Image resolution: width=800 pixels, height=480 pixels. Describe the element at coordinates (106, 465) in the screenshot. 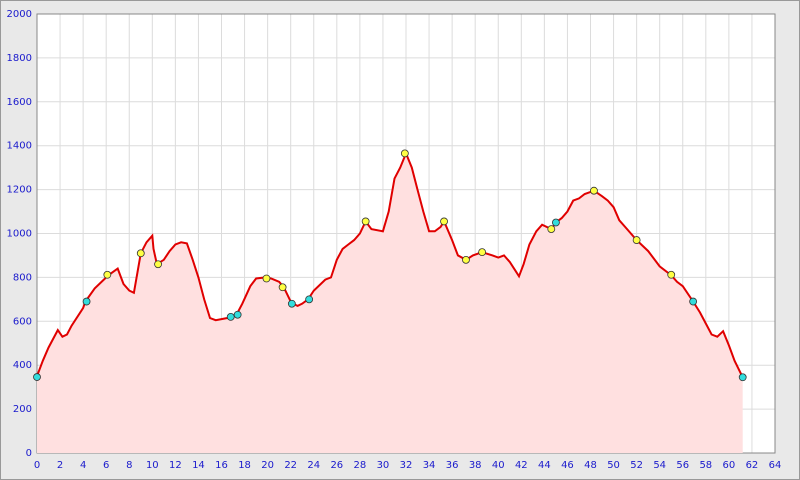

I see `x-tick-label: 6` at that location.